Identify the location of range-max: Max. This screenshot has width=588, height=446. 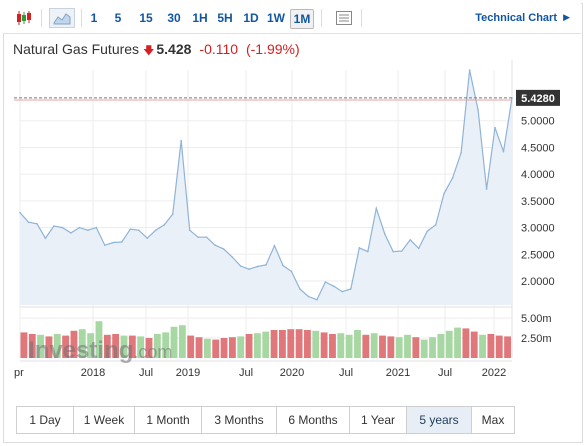
(493, 420).